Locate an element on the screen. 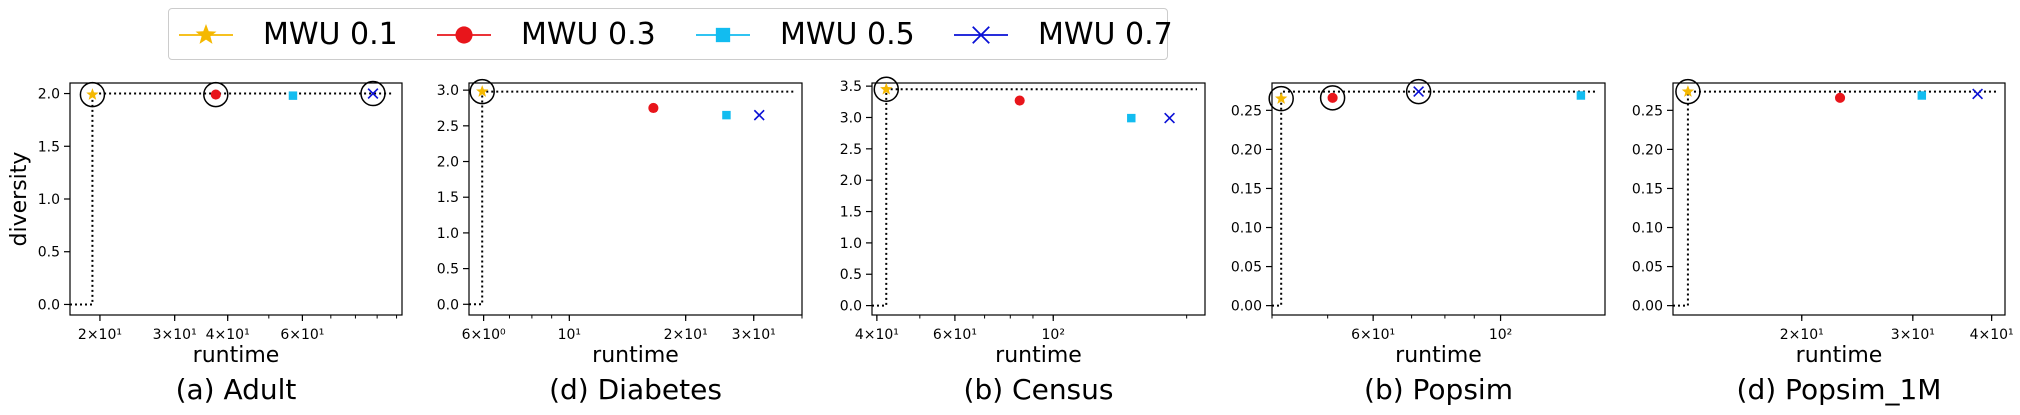 Image resolution: width=2020 pixels, height=415 pixels. legend-marker-square is located at coordinates (723, 35).